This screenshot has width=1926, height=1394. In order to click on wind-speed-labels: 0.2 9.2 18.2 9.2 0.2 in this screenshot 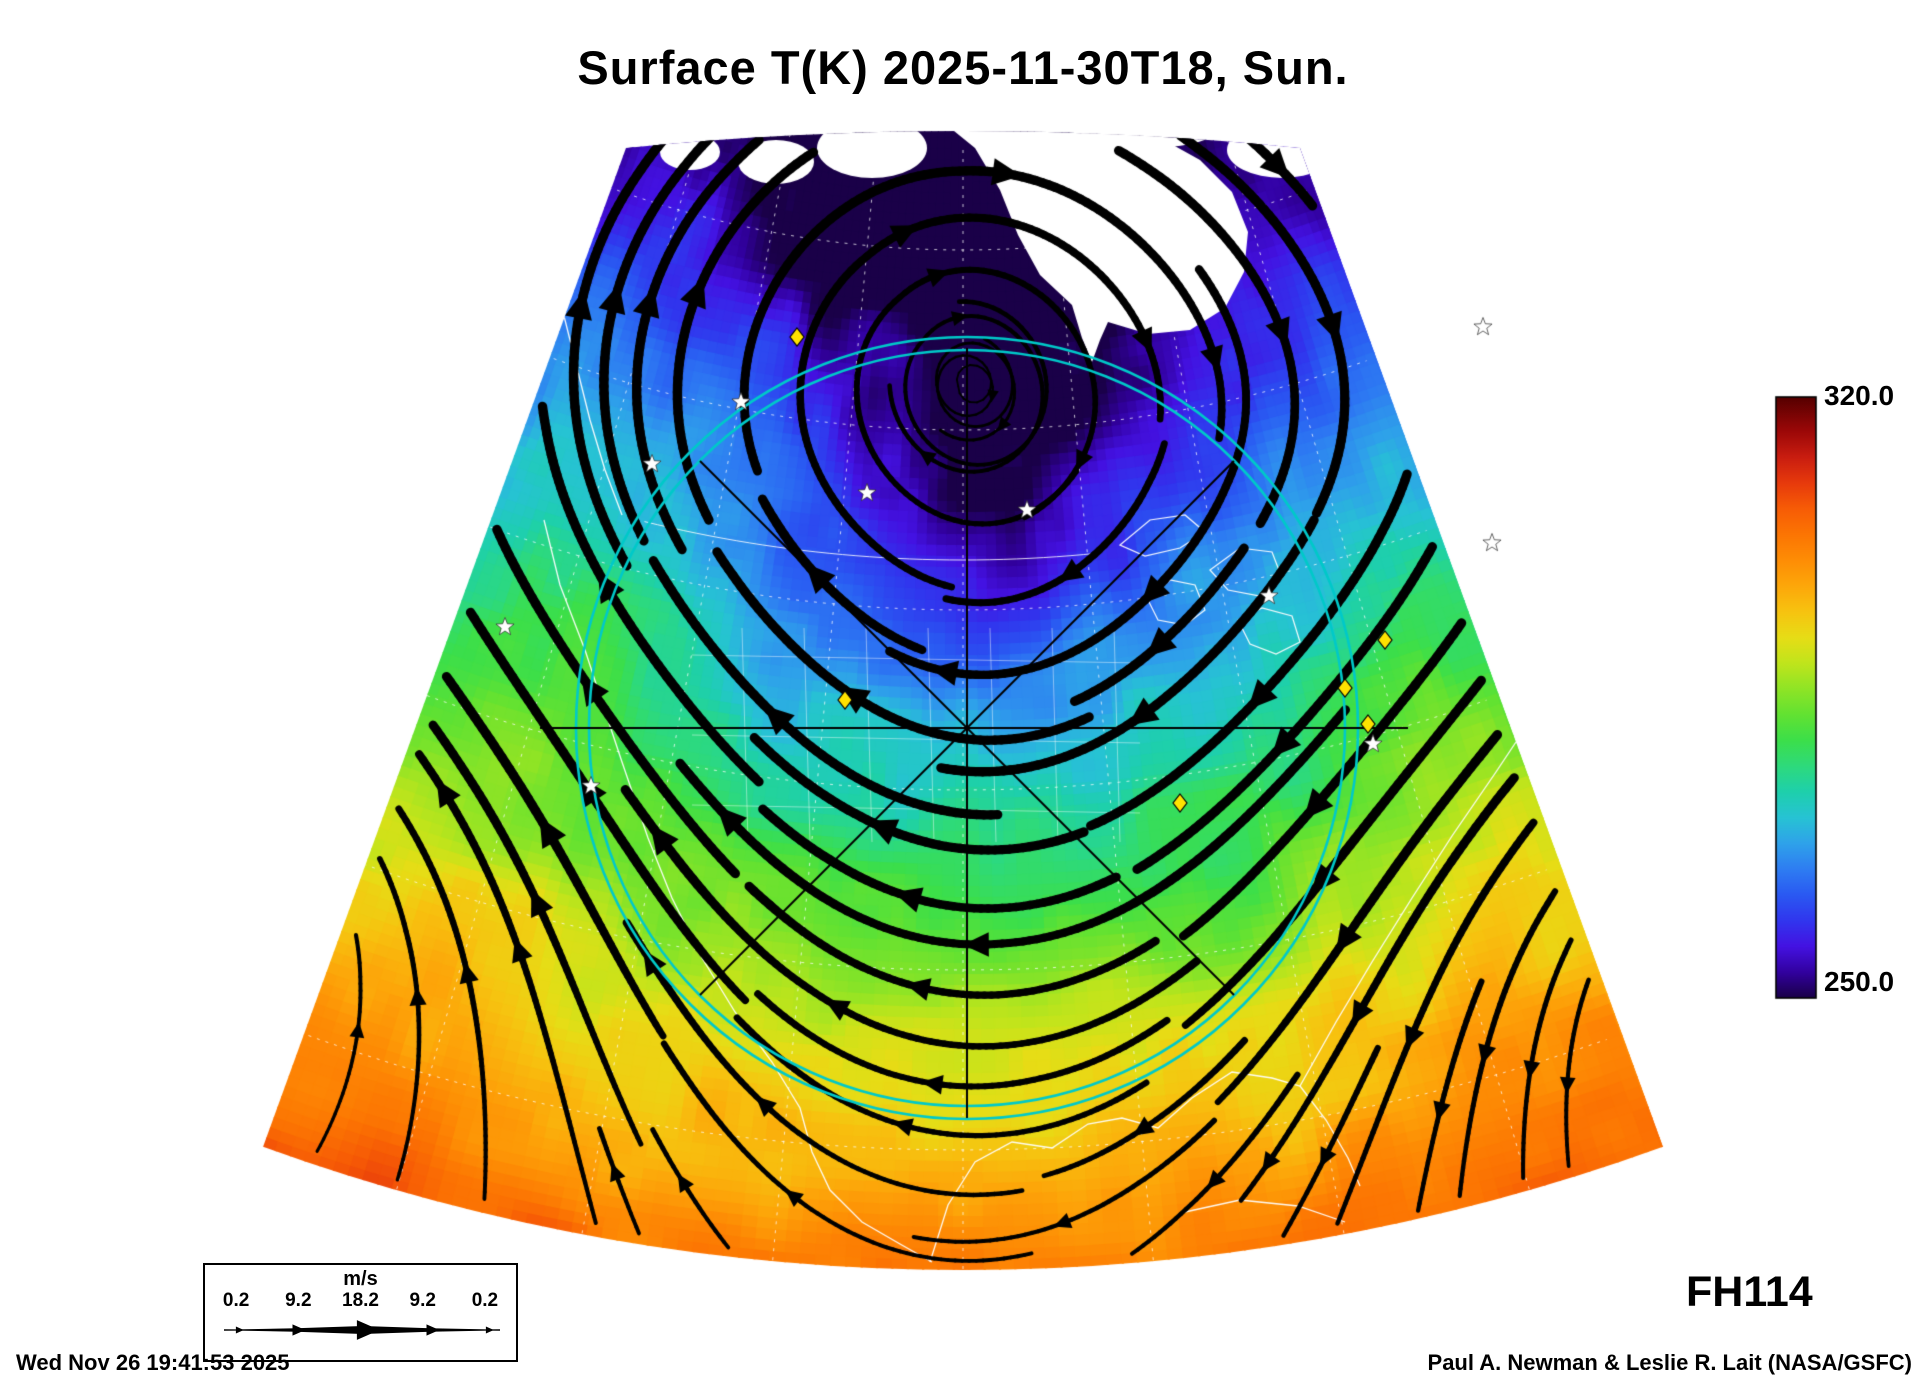, I will do `click(360, 1301)`.